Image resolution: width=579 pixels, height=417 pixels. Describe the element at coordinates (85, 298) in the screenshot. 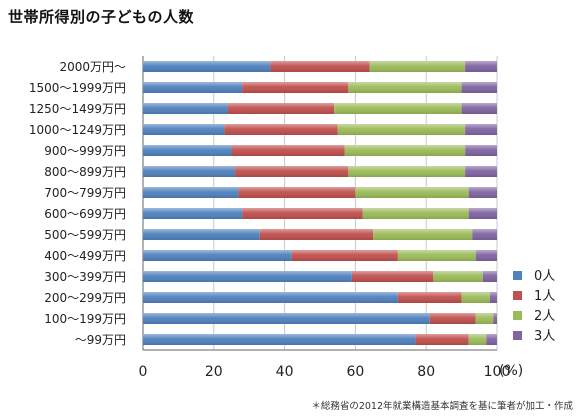

I see `category-label: 200～299万円` at that location.